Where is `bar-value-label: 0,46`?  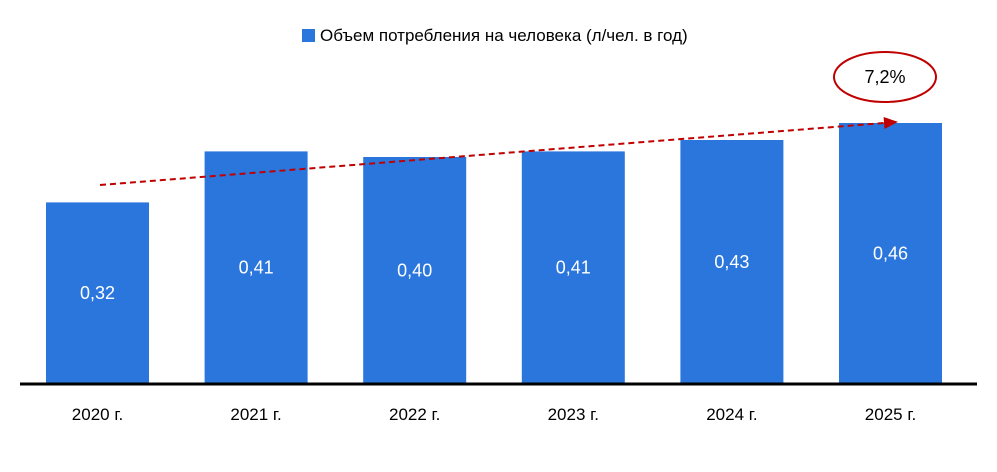
bar-value-label: 0,46 is located at coordinates (890, 254).